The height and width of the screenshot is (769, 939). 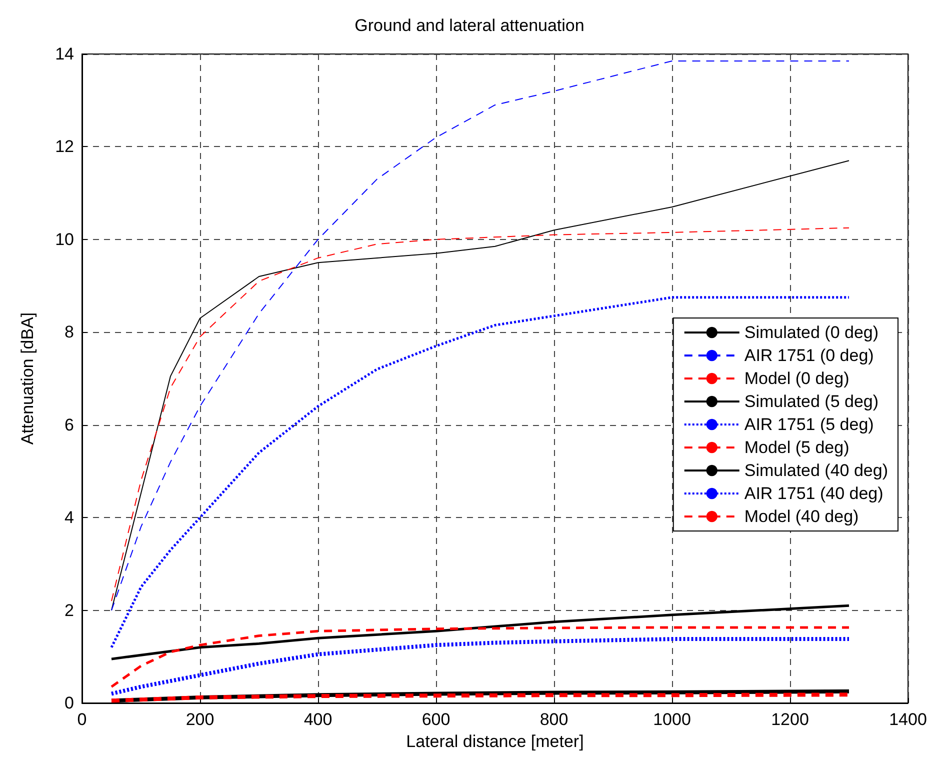 What do you see at coordinates (69, 610) in the screenshot?
I see `y-tick-label: 2` at bounding box center [69, 610].